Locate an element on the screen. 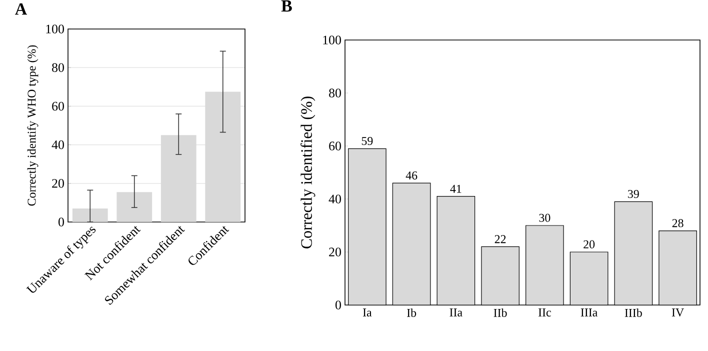 This screenshot has height=351, width=708. data-label: 22 is located at coordinates (500, 239).